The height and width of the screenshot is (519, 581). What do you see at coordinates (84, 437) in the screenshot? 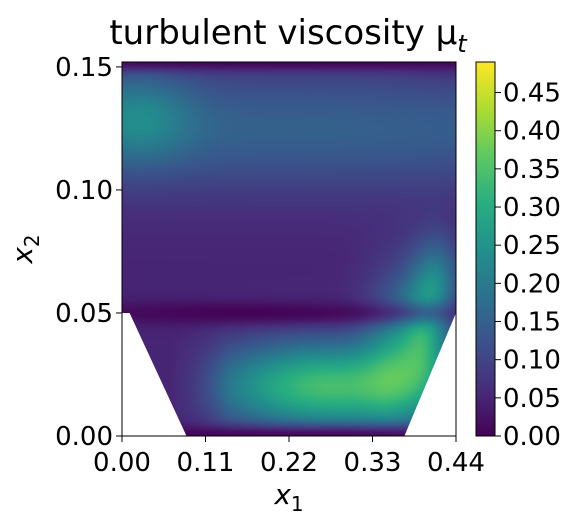
I see `y-tick-label: 0.00` at bounding box center [84, 437].